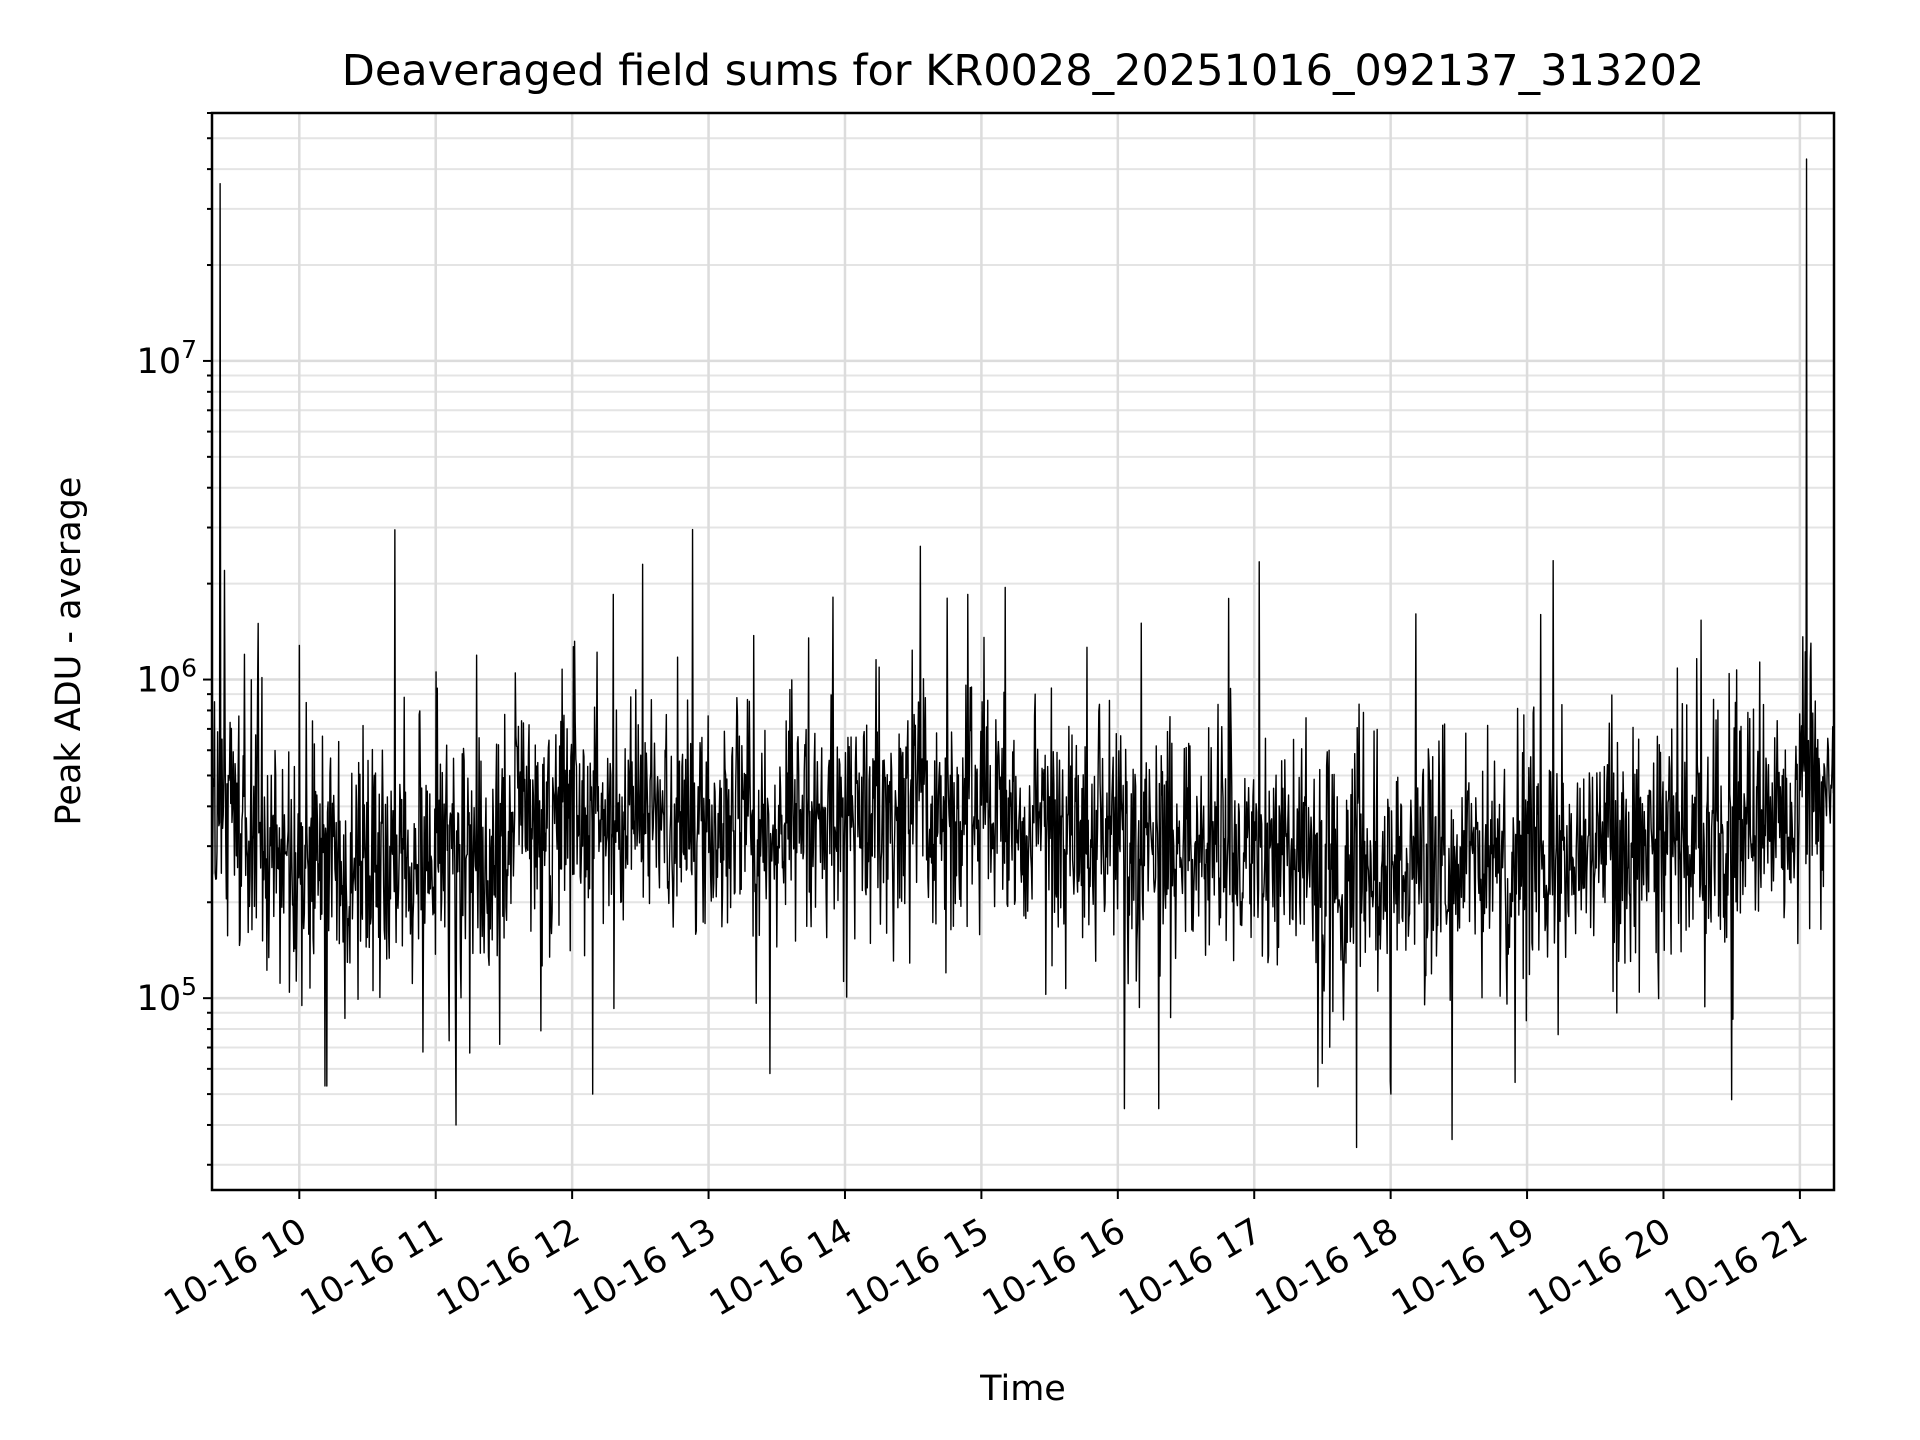  I want to click on y-tick-label: 10⁶, so click(167, 677).